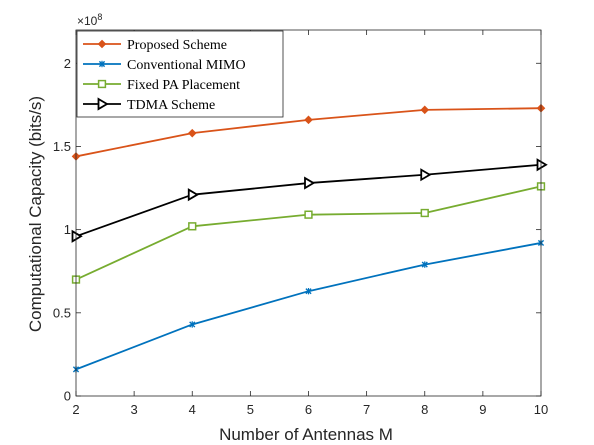 This screenshot has height=445, width=594. Describe the element at coordinates (62, 146) in the screenshot. I see `y-tick-label-3: 1.5` at that location.